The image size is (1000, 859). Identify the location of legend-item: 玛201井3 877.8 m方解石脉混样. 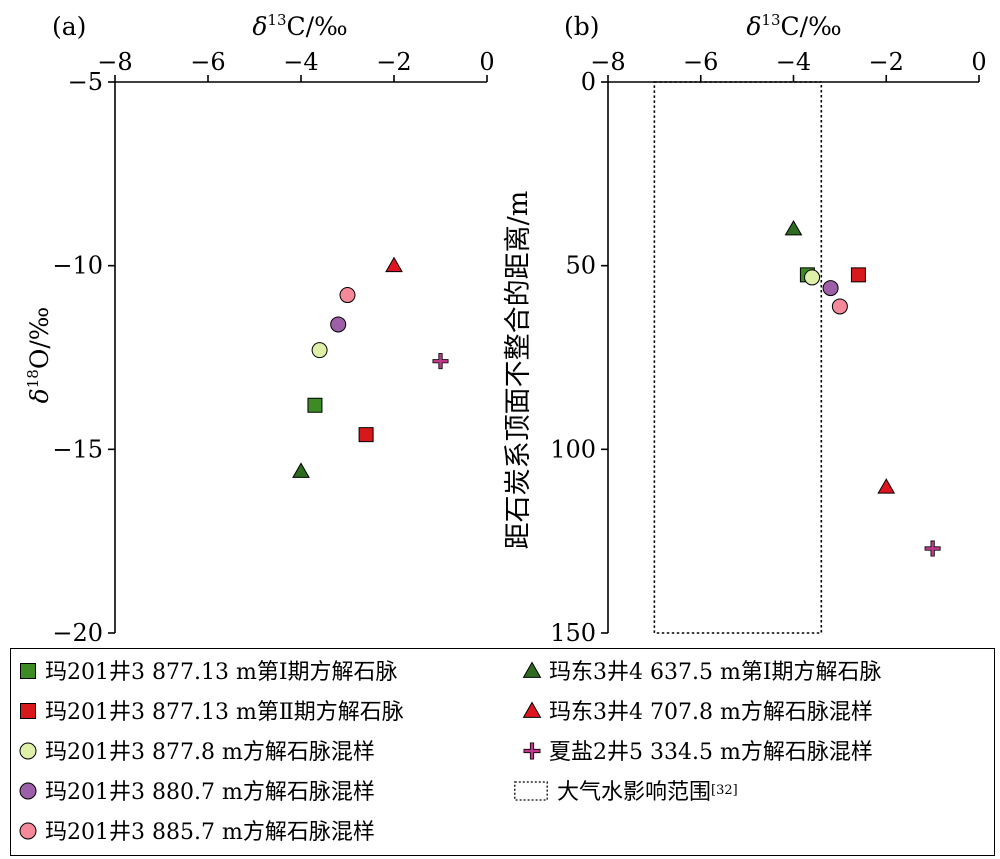
(196, 750).